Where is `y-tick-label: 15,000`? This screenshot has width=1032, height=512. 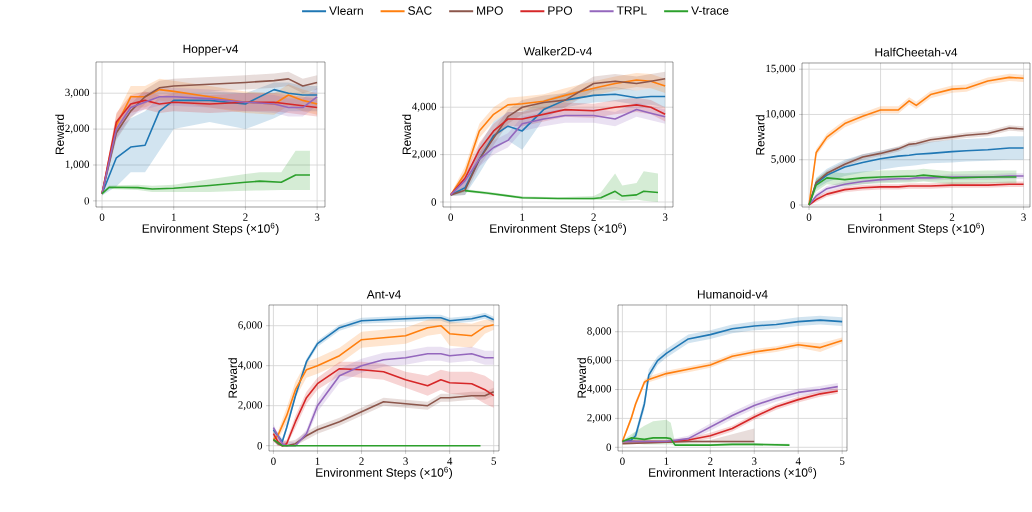 y-tick-label: 15,000 is located at coordinates (781, 69).